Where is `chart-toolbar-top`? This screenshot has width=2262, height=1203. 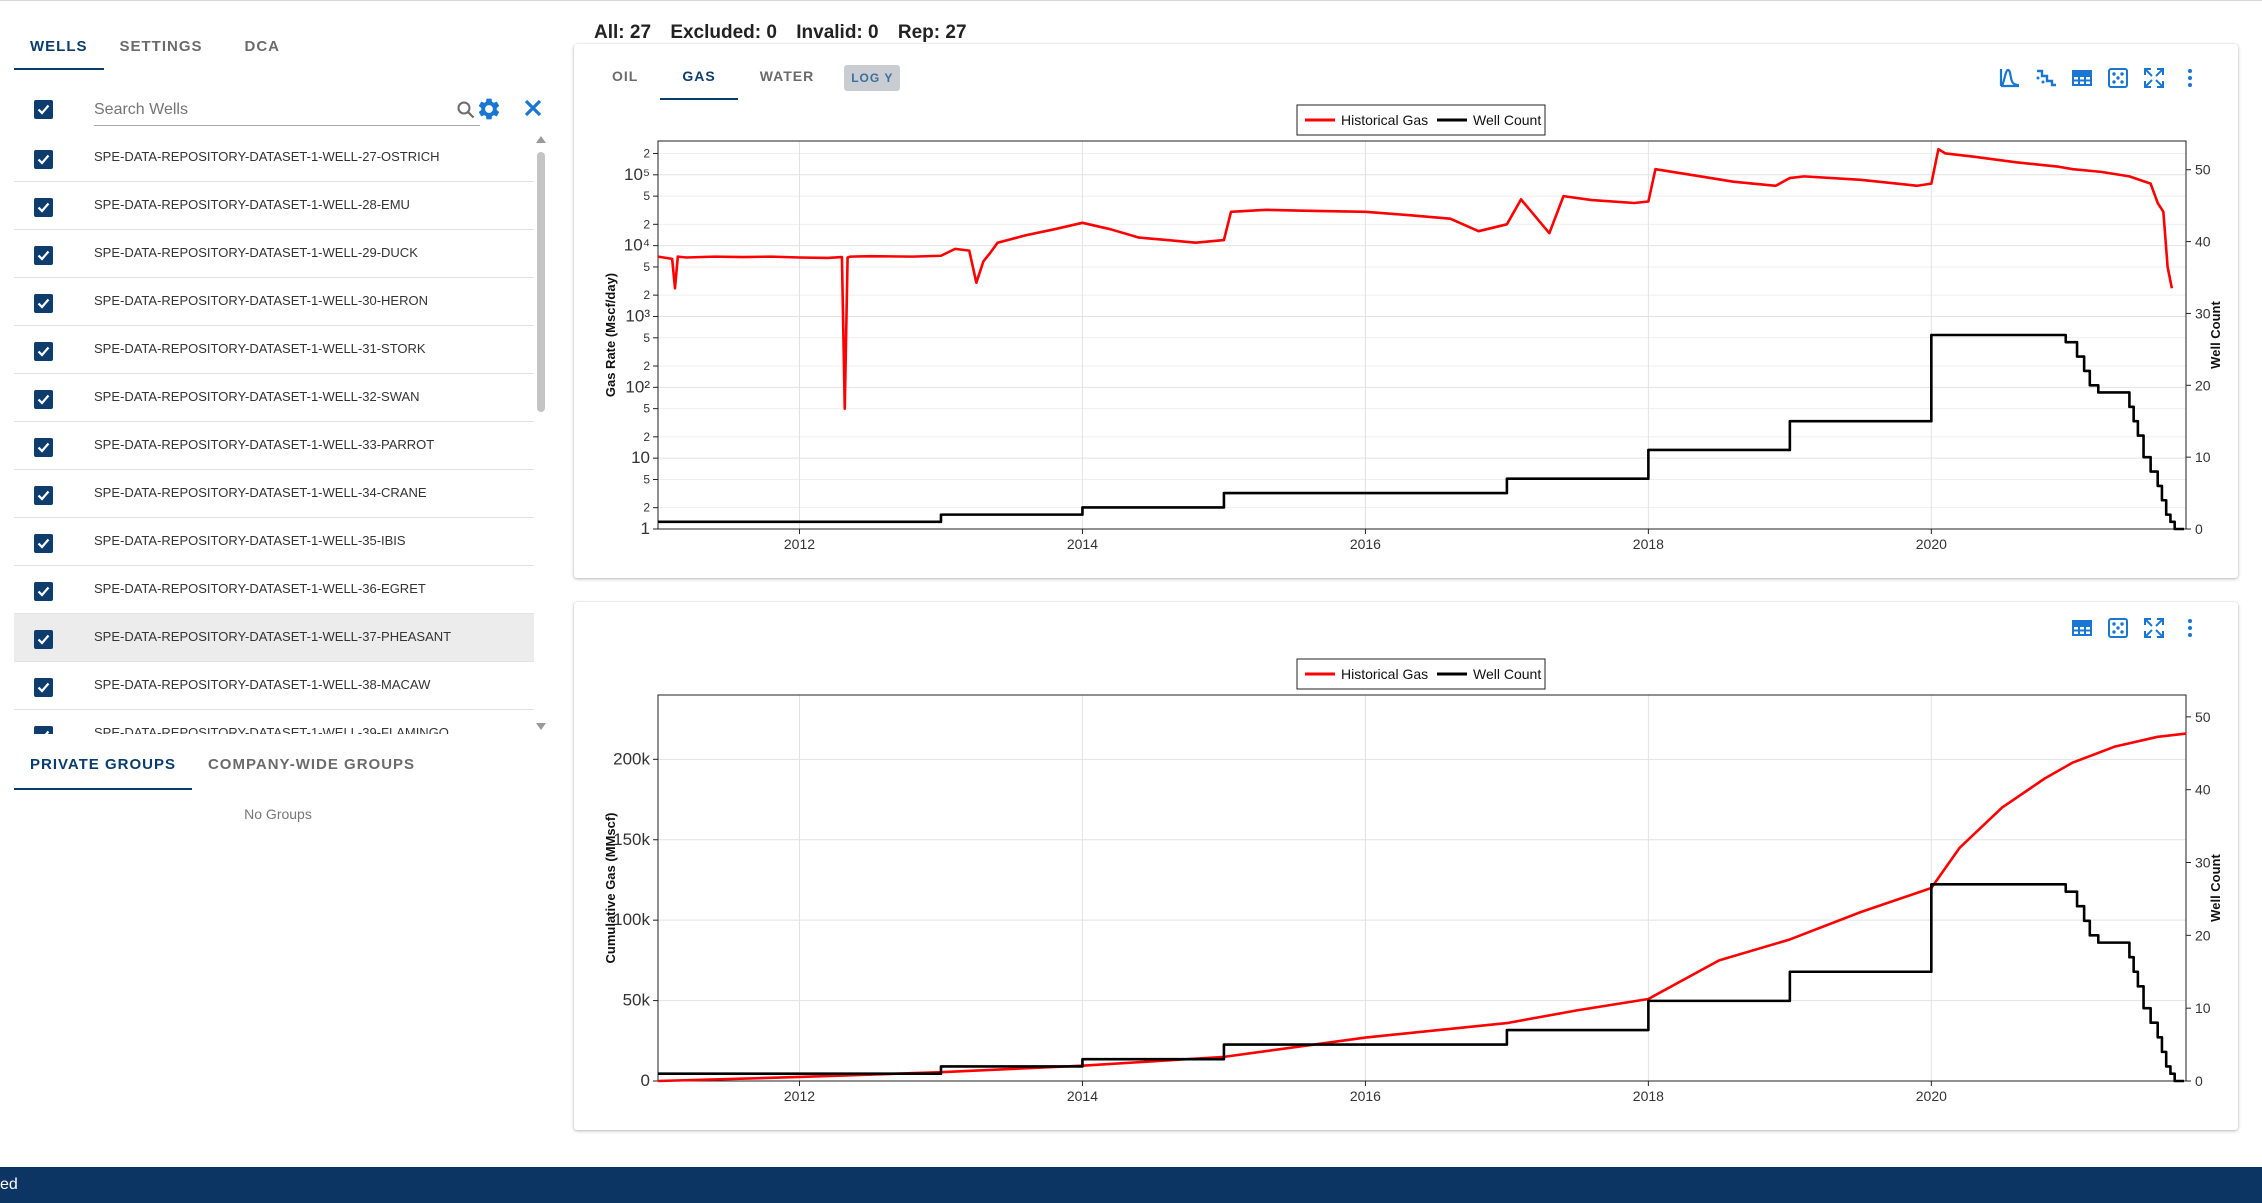
chart-toolbar-top is located at coordinates (2100, 78).